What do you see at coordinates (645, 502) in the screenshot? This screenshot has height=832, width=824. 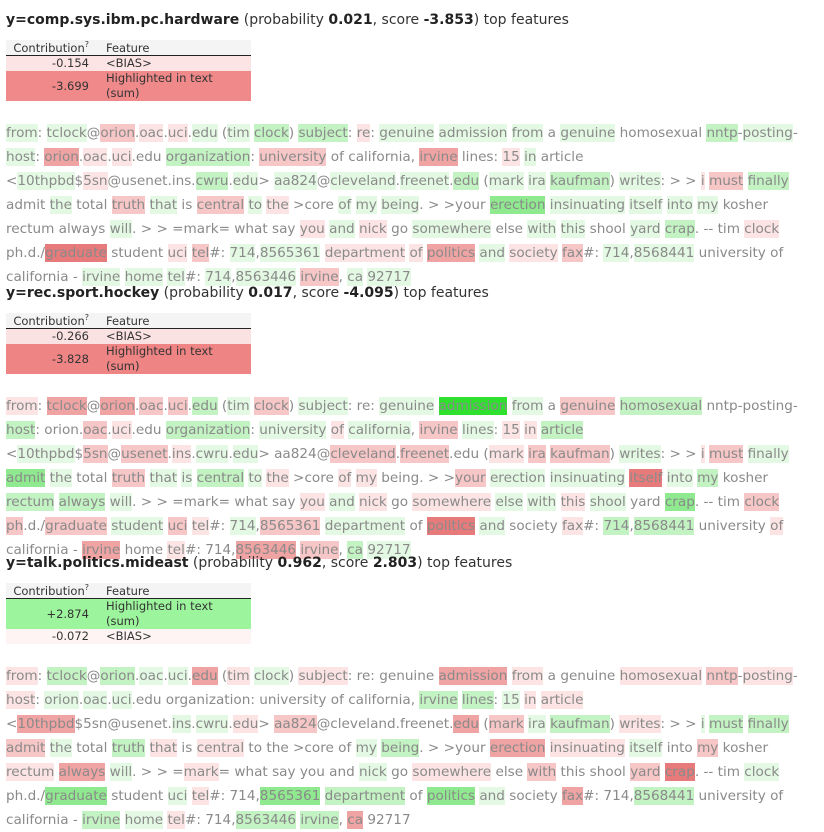 I see `plain-text: yard` at bounding box center [645, 502].